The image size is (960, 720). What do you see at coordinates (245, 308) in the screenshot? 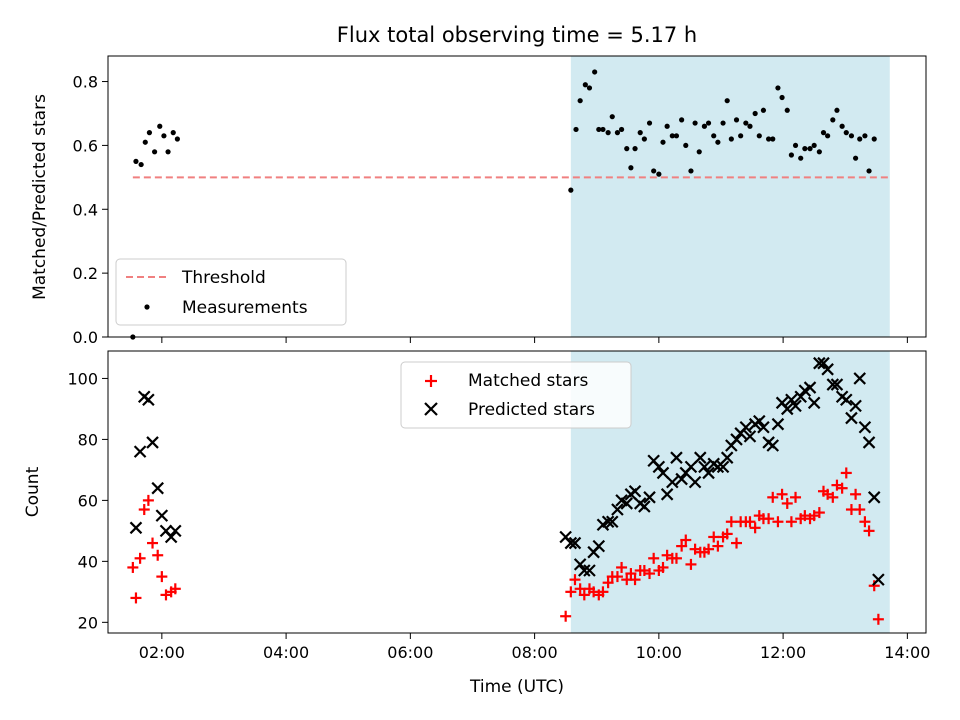
I see `measurements-legend-label: Measurements` at bounding box center [245, 308].